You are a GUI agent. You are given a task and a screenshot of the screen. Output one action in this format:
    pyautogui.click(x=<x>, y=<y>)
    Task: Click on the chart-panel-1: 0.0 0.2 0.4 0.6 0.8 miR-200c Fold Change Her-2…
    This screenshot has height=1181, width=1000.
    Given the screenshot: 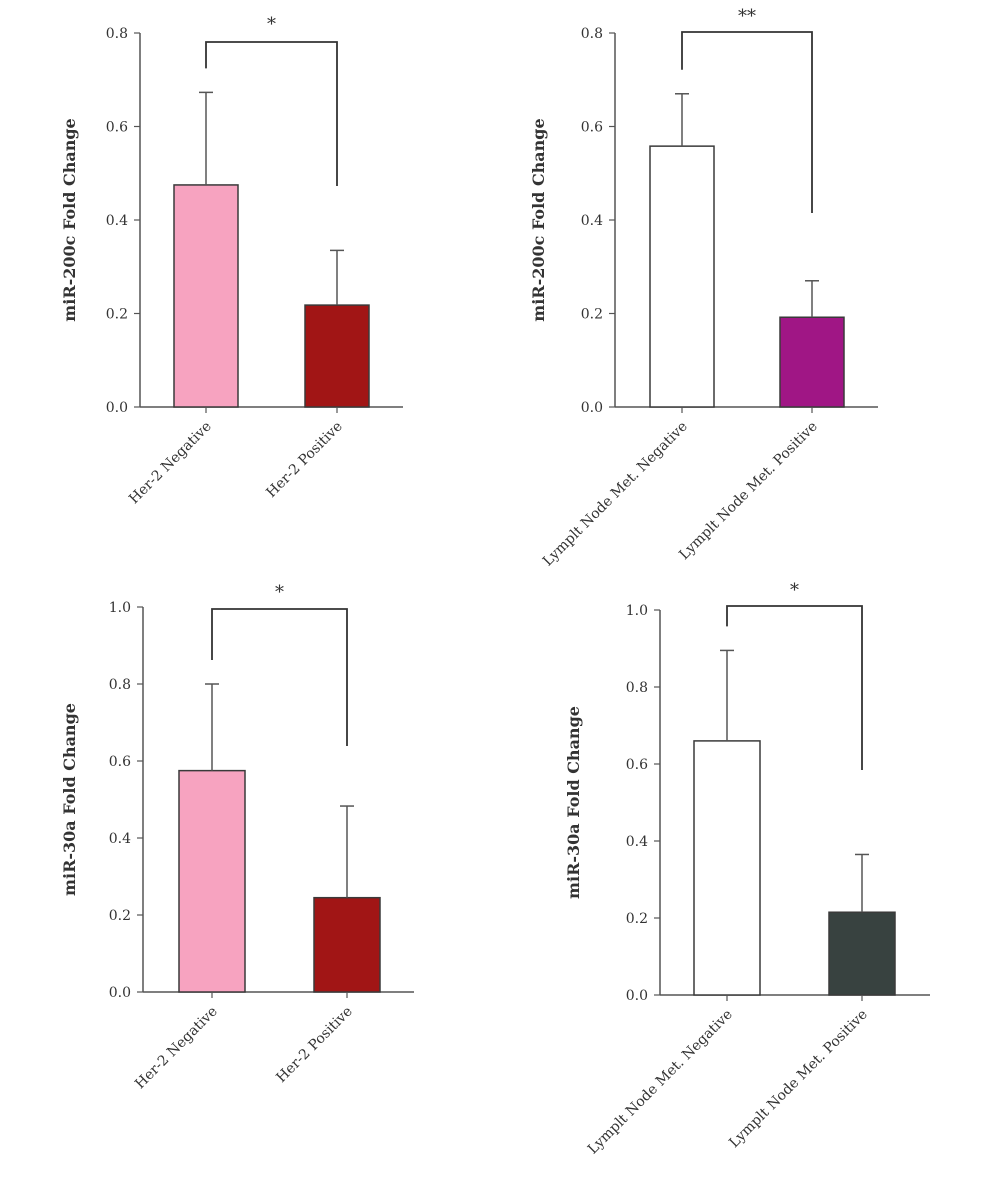 What is the action you would take?
    pyautogui.click(x=231, y=260)
    